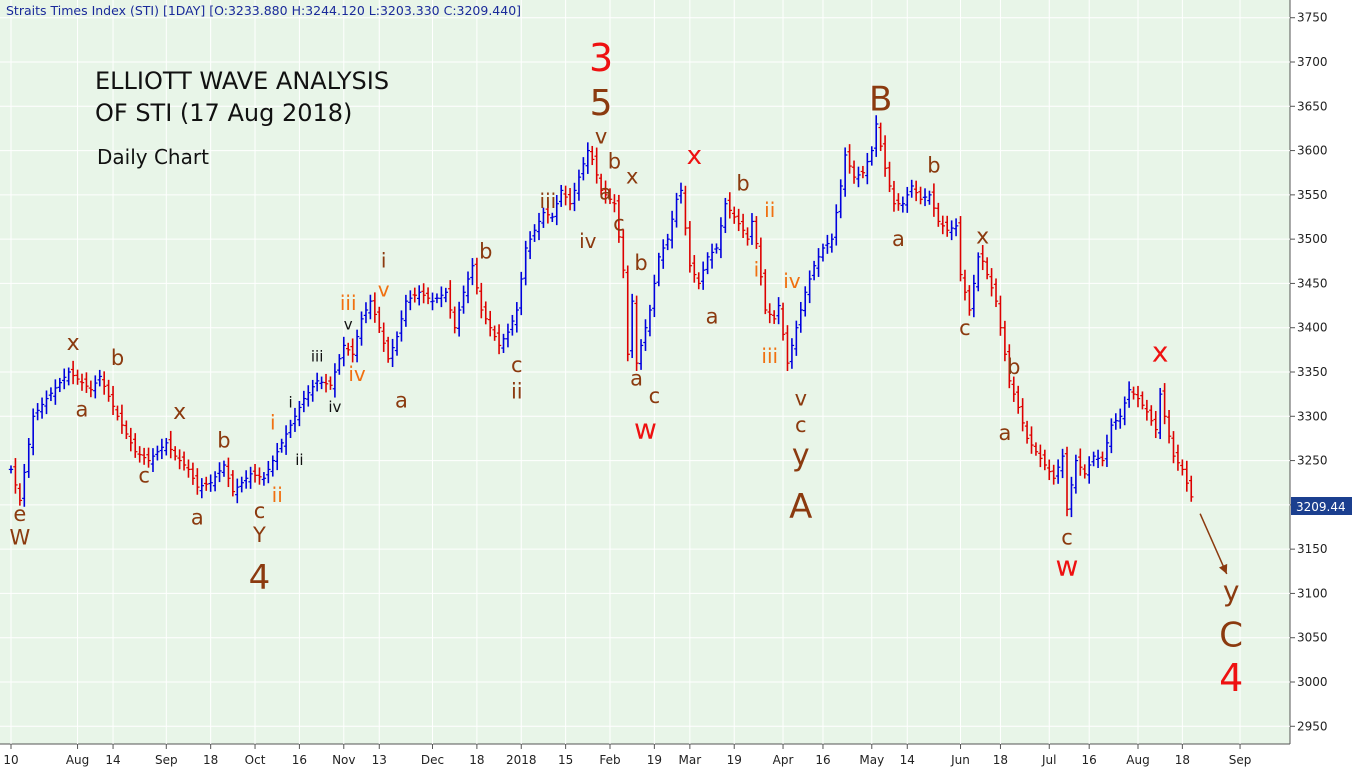  I want to click on x-tick-label: 18, so click(1182, 760).